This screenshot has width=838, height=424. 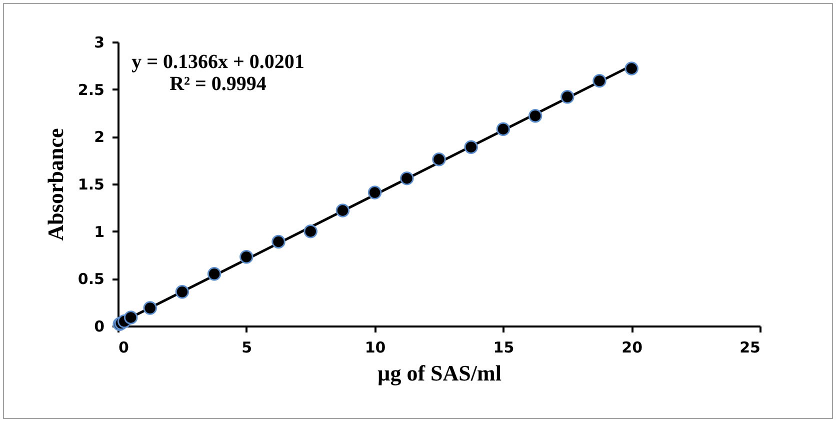 What do you see at coordinates (247, 347) in the screenshot?
I see `x-tick-label: 5` at bounding box center [247, 347].